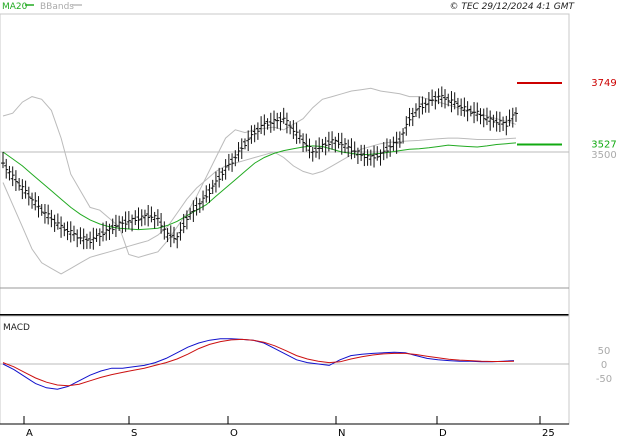  What do you see at coordinates (603, 155) in the screenshot?
I see `price-tick-label: 3500` at bounding box center [603, 155].